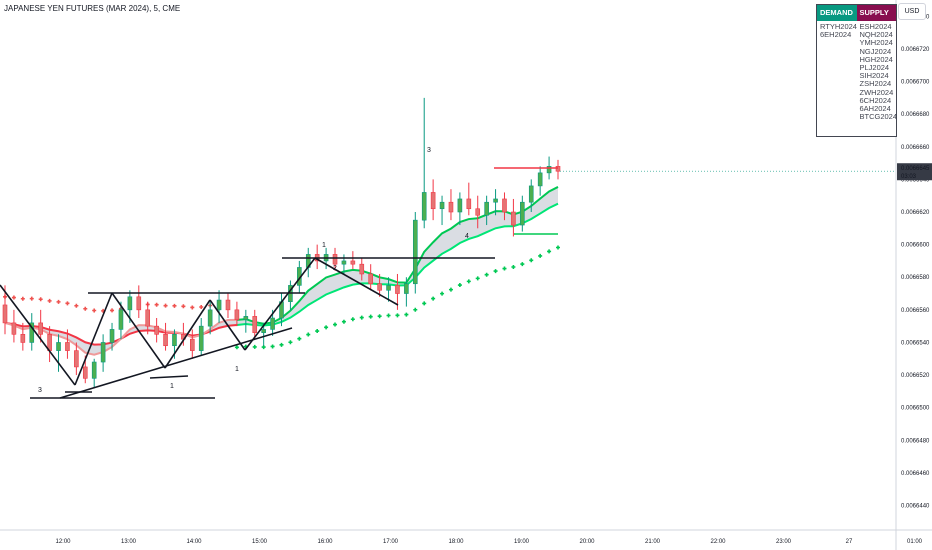 The image size is (932, 550). I want to click on currency-button: USD, so click(912, 11).